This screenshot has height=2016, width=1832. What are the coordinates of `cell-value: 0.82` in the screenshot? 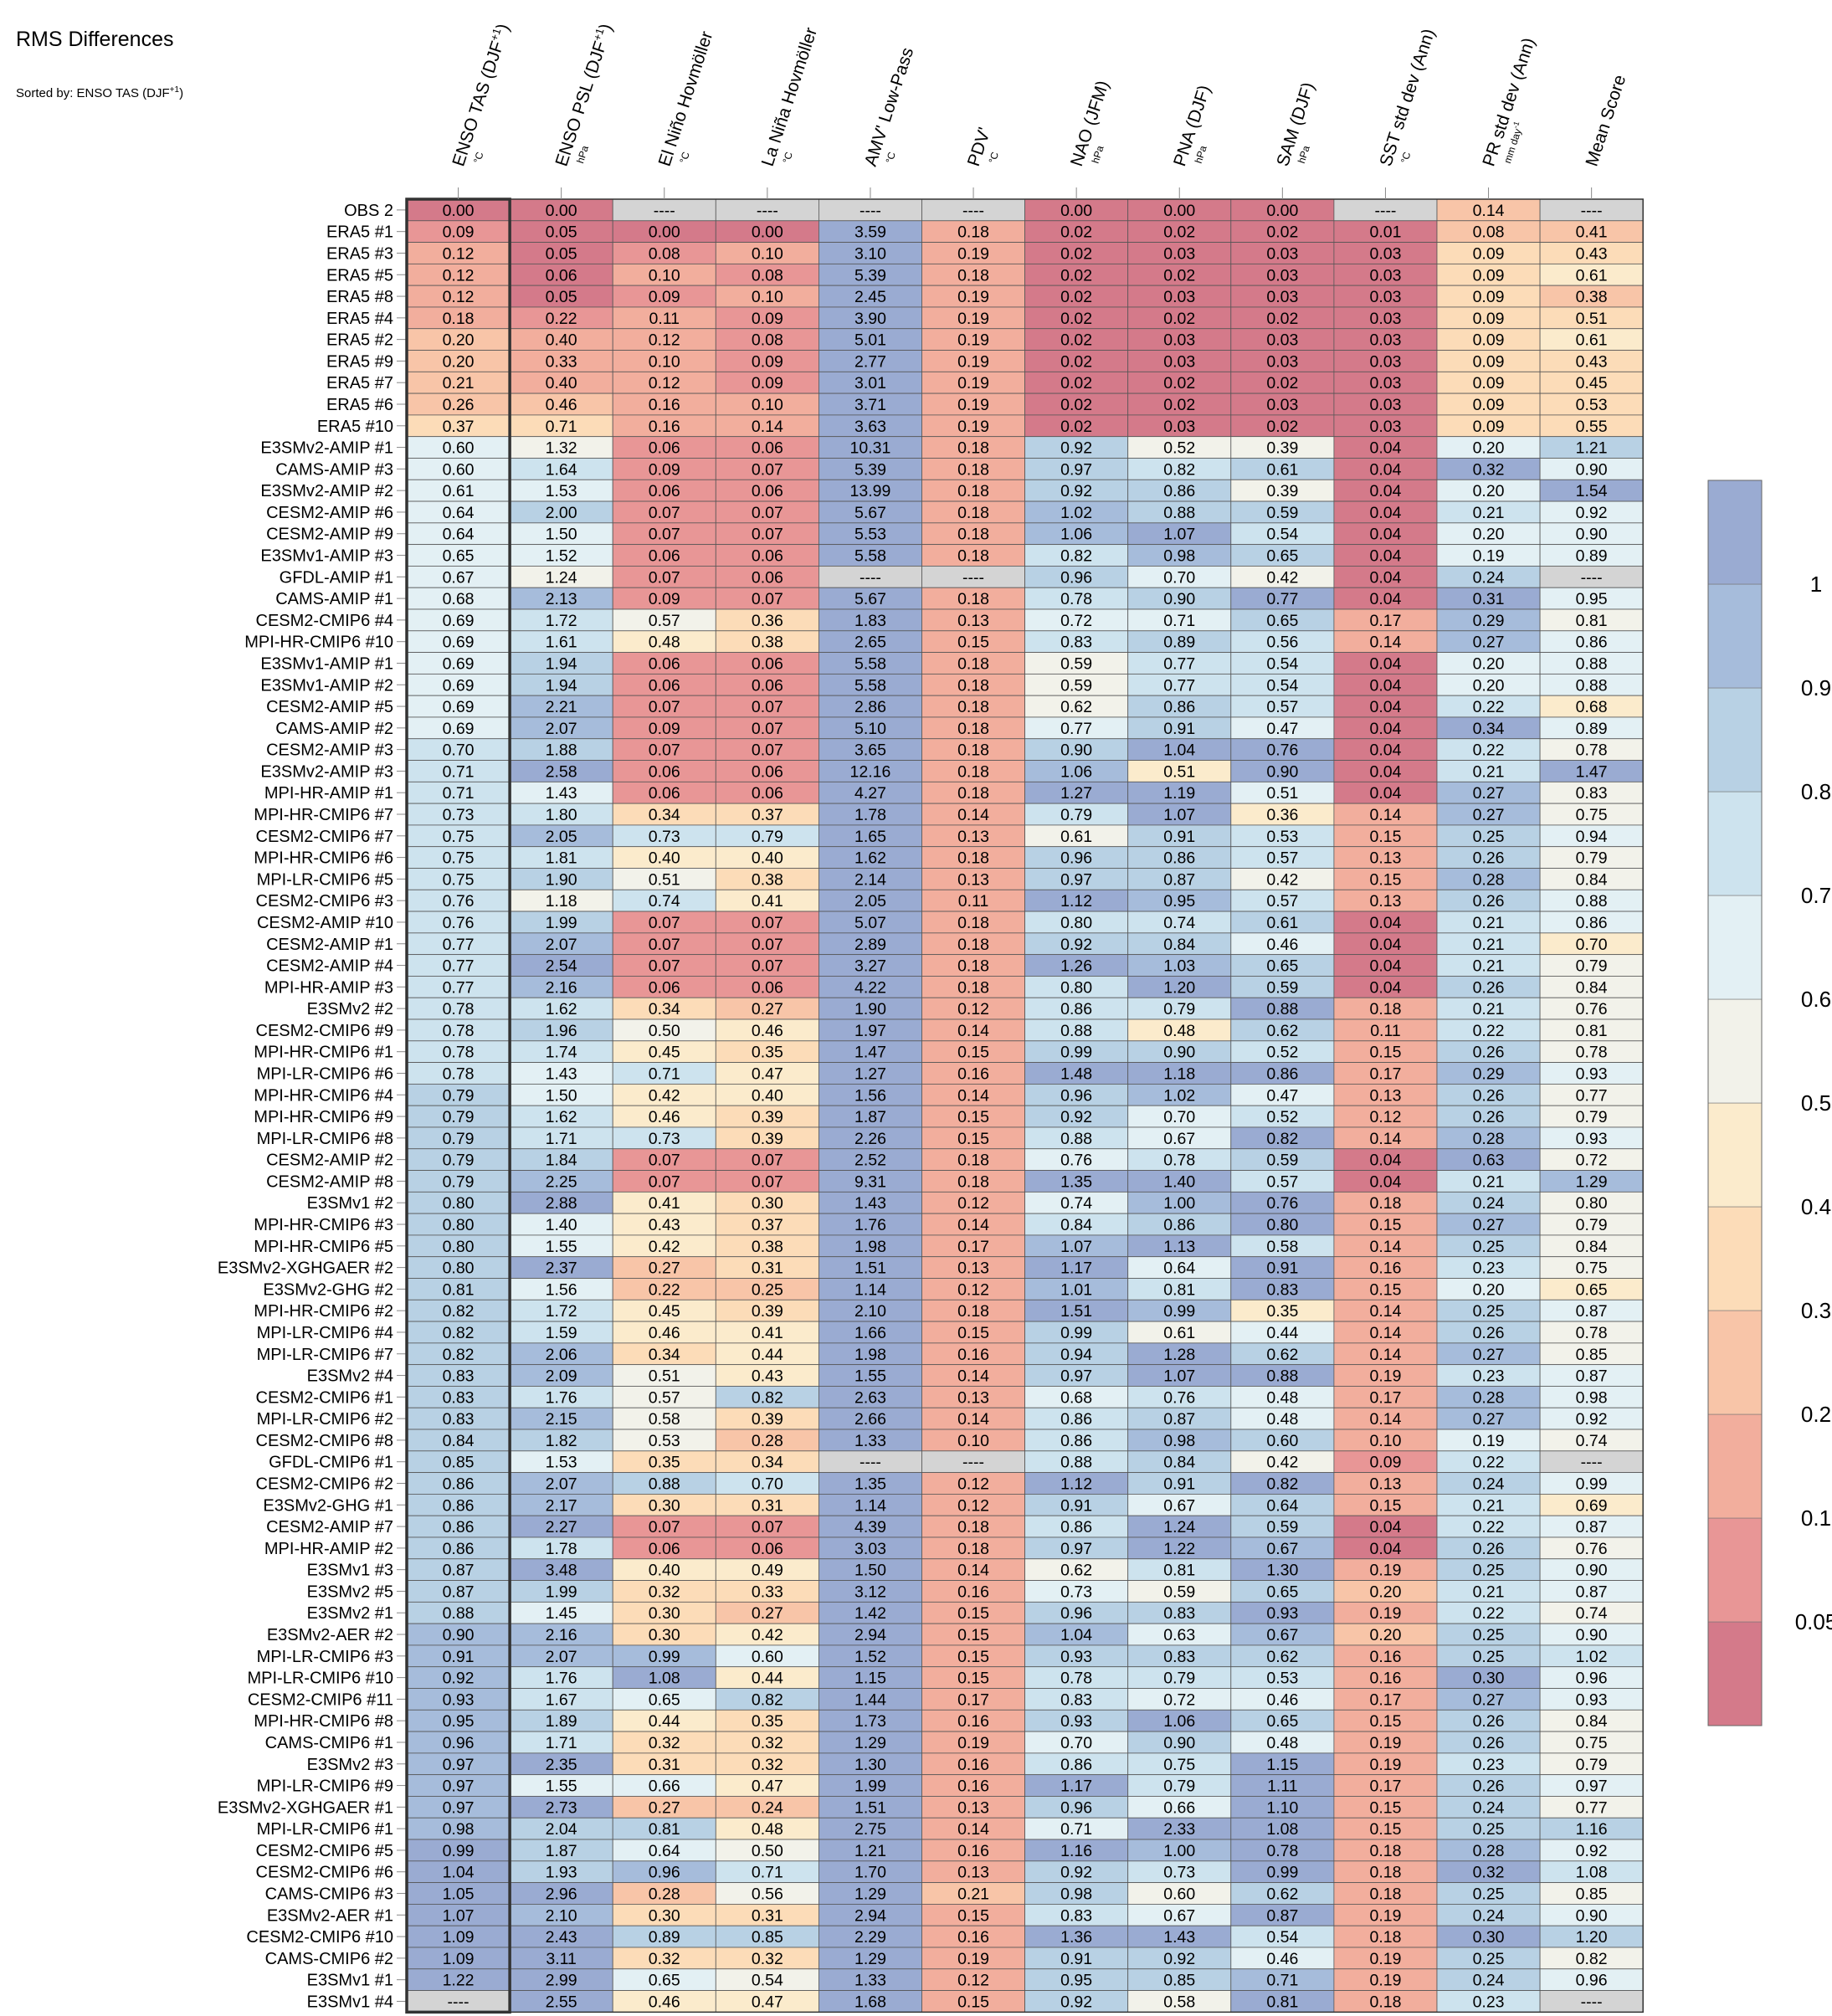 It's located at (1179, 469).